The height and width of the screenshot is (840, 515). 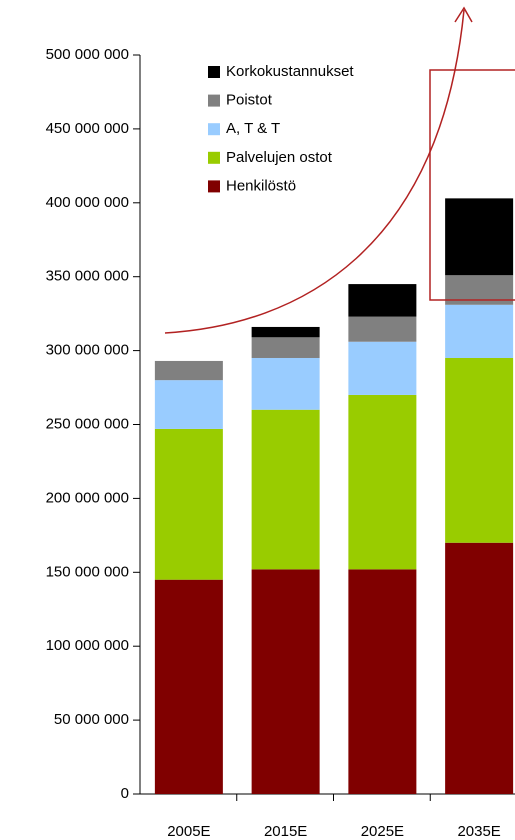 I want to click on y-tick-label: 0, so click(x=125, y=793).